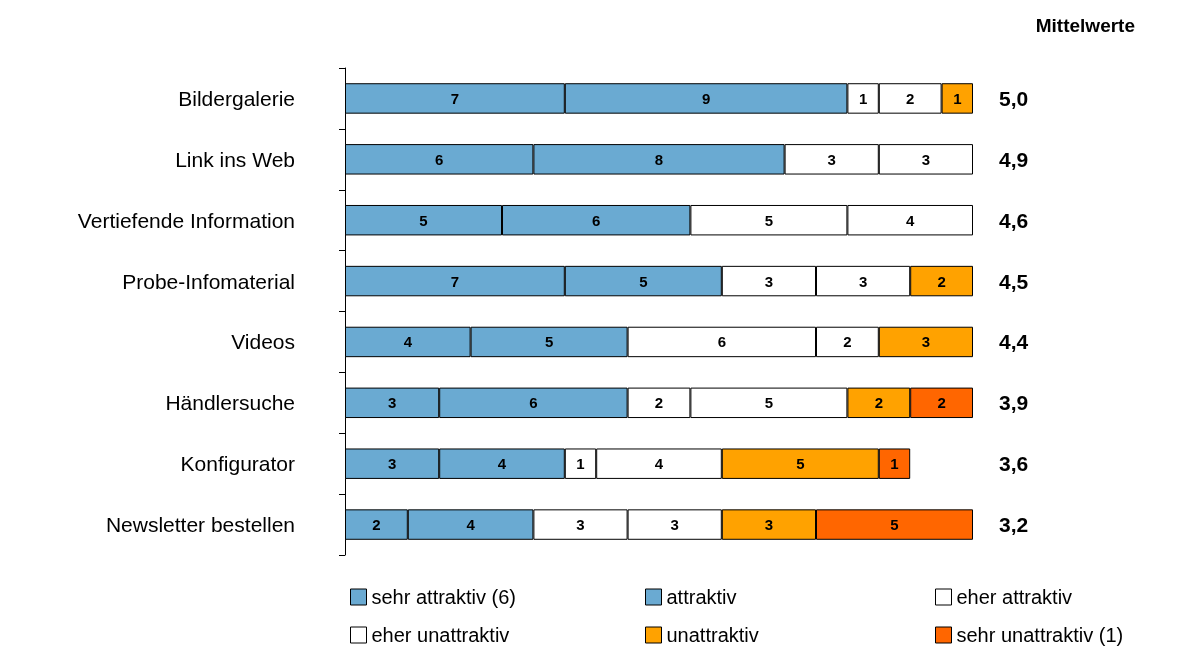 The image size is (1185, 656). What do you see at coordinates (1014, 403) in the screenshot?
I see `text: 3,9` at bounding box center [1014, 403].